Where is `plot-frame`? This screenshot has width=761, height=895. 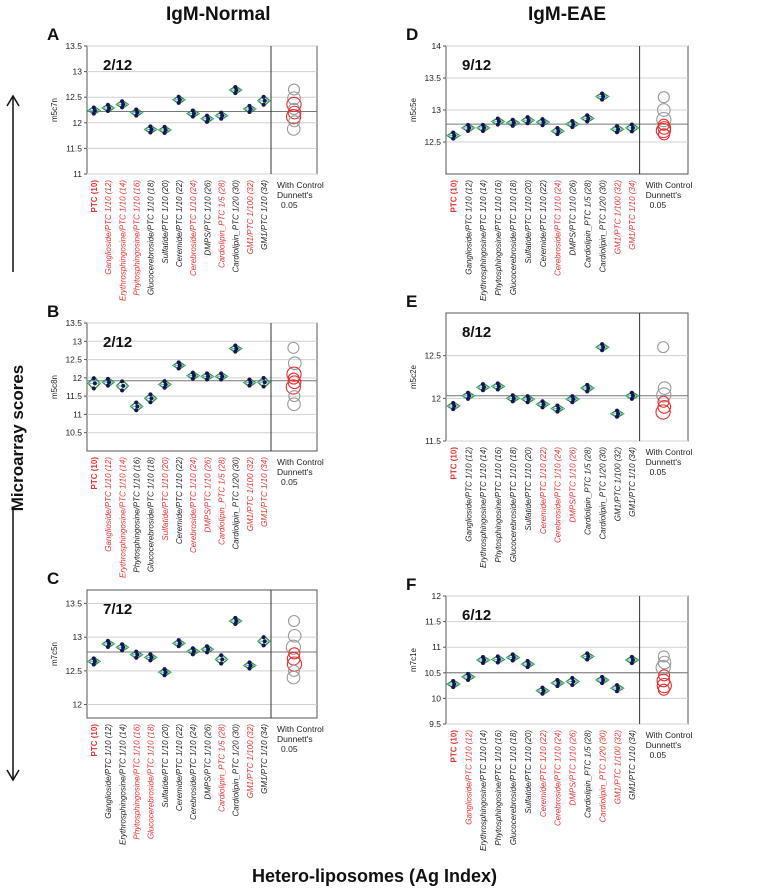
plot-frame is located at coordinates (202, 654).